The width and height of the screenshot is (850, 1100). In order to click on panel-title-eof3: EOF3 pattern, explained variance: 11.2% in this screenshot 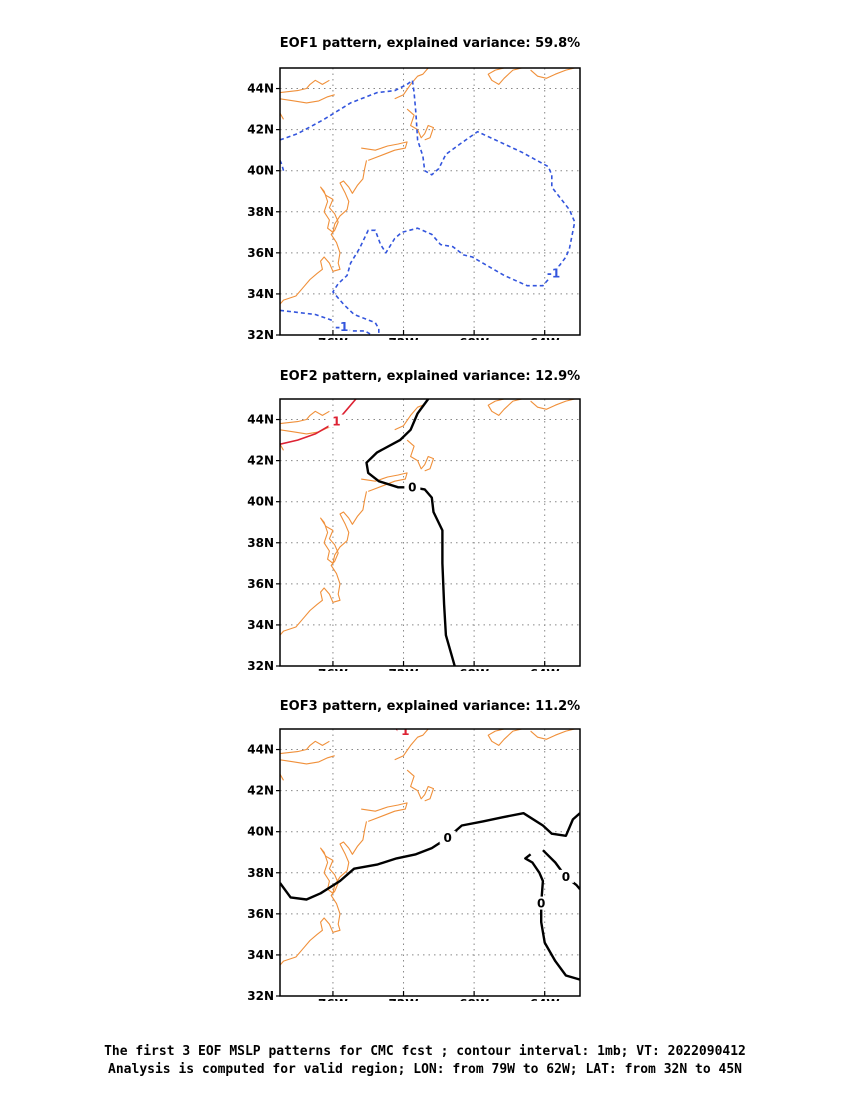, I will do `click(430, 706)`.